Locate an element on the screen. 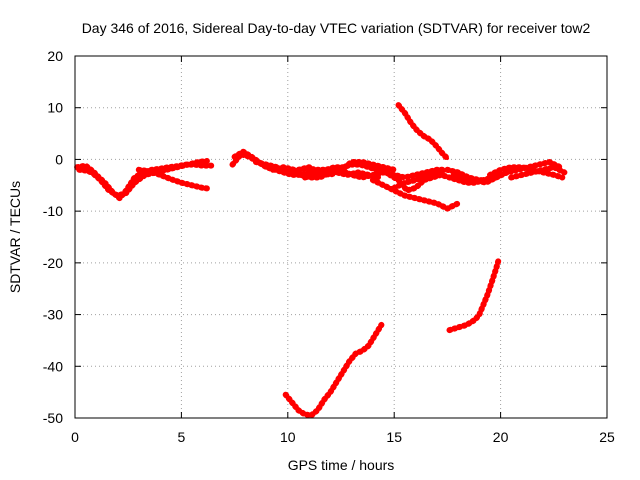 Image resolution: width=640 pixels, height=480 pixels. x-axis-label: GPS time / hours is located at coordinates (341, 465).